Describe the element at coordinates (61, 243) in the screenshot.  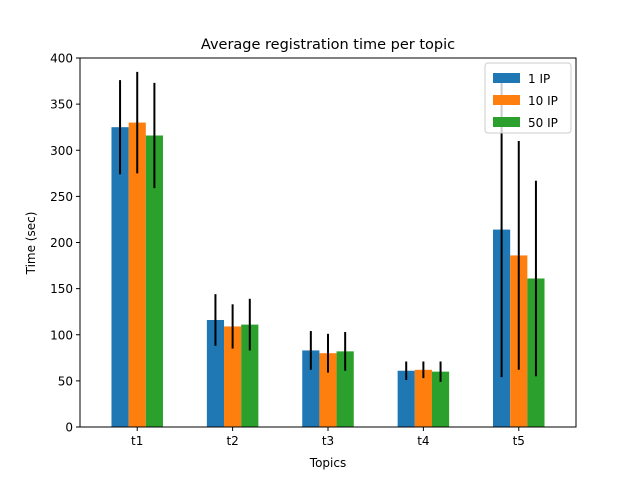
I see `y-tick-label: 200` at that location.